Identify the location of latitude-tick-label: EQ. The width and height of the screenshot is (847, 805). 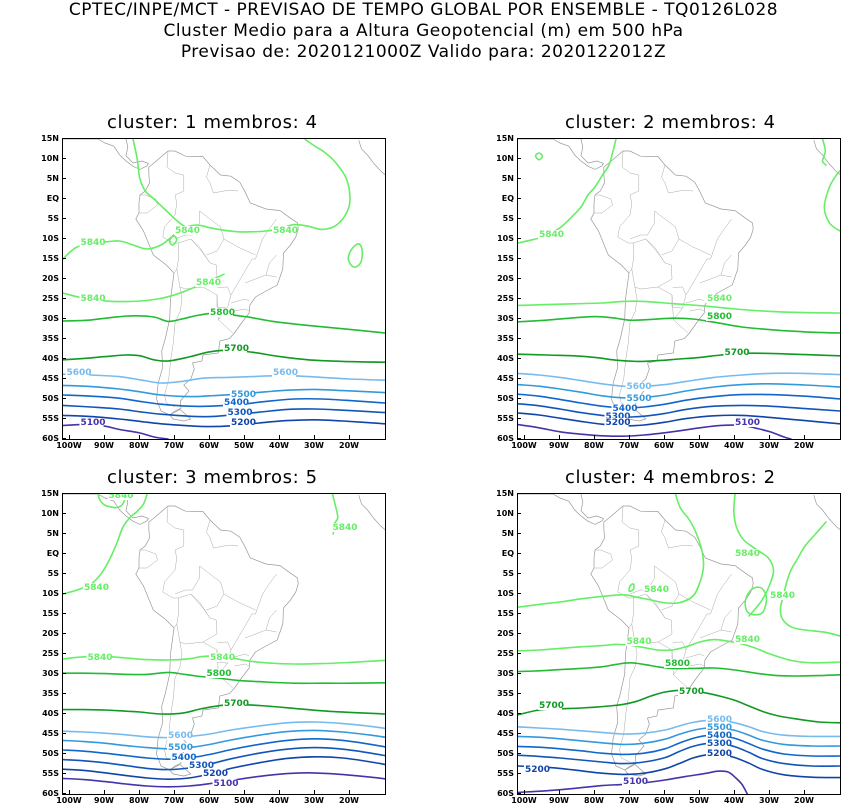
(52, 198).